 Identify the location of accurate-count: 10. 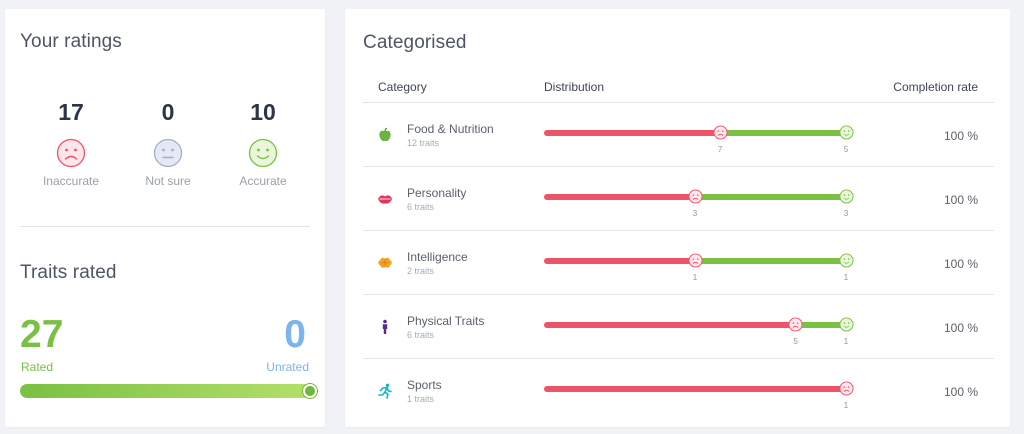
(263, 112).